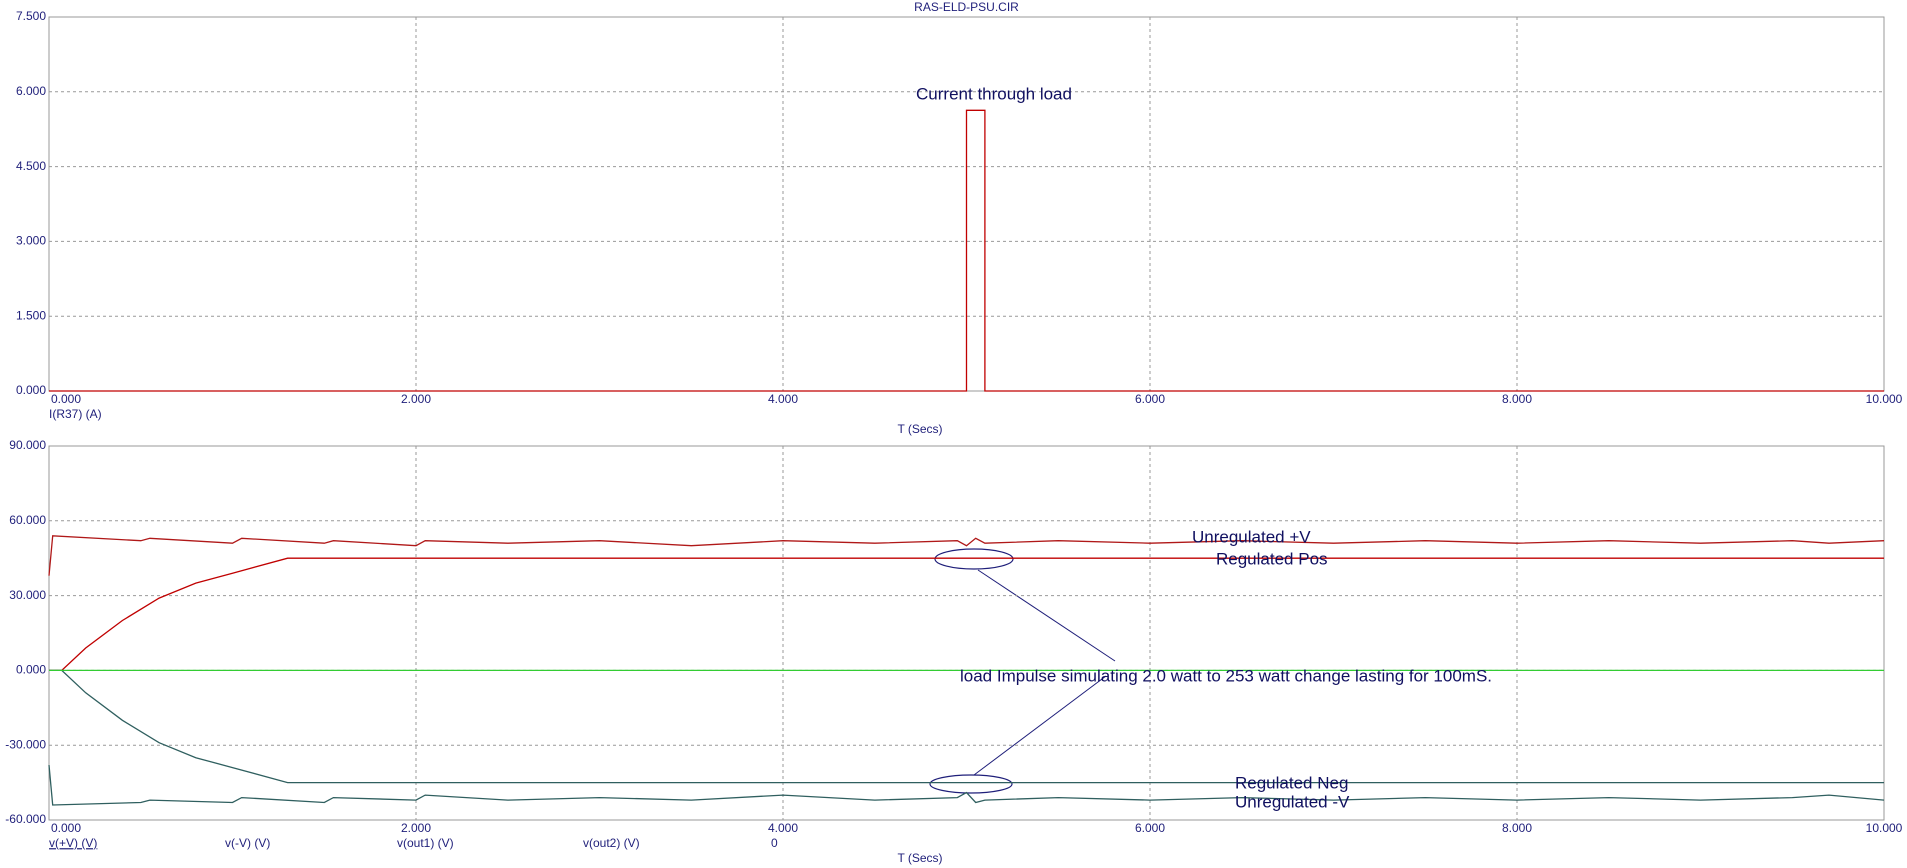 This screenshot has height=868, width=1907. I want to click on annotation: Current through load, so click(994, 93).